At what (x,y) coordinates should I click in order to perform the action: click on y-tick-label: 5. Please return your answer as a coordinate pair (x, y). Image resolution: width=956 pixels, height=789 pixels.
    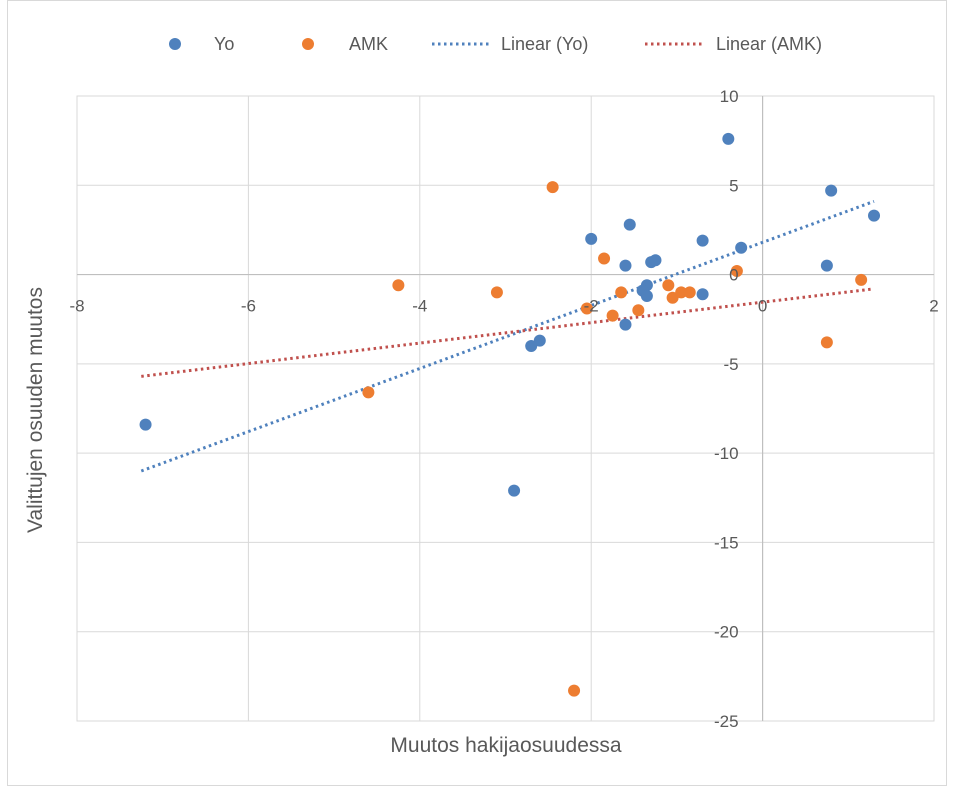
    Looking at the image, I should click on (733, 185).